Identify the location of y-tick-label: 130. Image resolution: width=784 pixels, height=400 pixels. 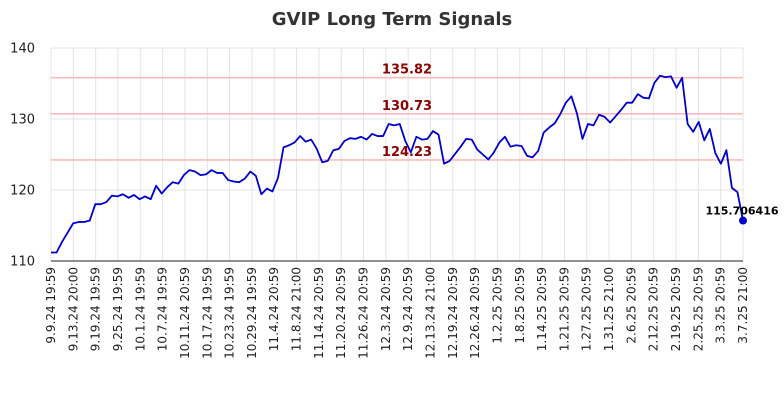
(22, 120).